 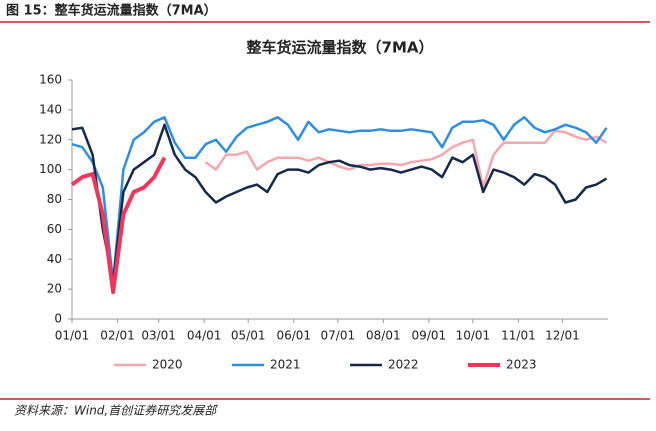 I want to click on chart-title: 整车货运流量指数（7MA）, so click(x=340, y=48).